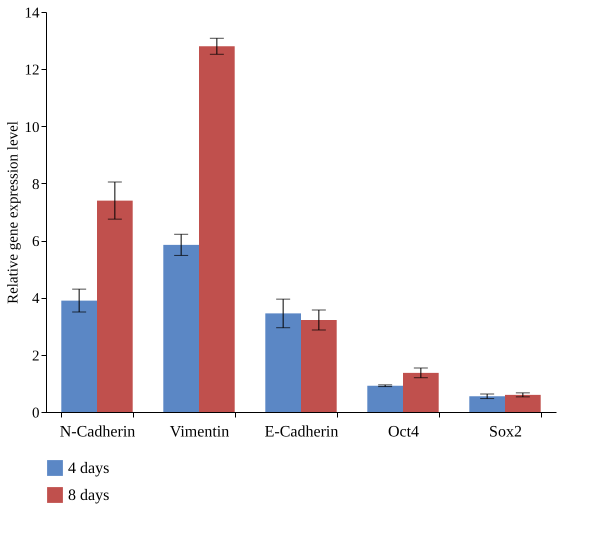 The width and height of the screenshot is (607, 533). Describe the element at coordinates (98, 432) in the screenshot. I see `x-tick-label: N-Cadherin` at that location.